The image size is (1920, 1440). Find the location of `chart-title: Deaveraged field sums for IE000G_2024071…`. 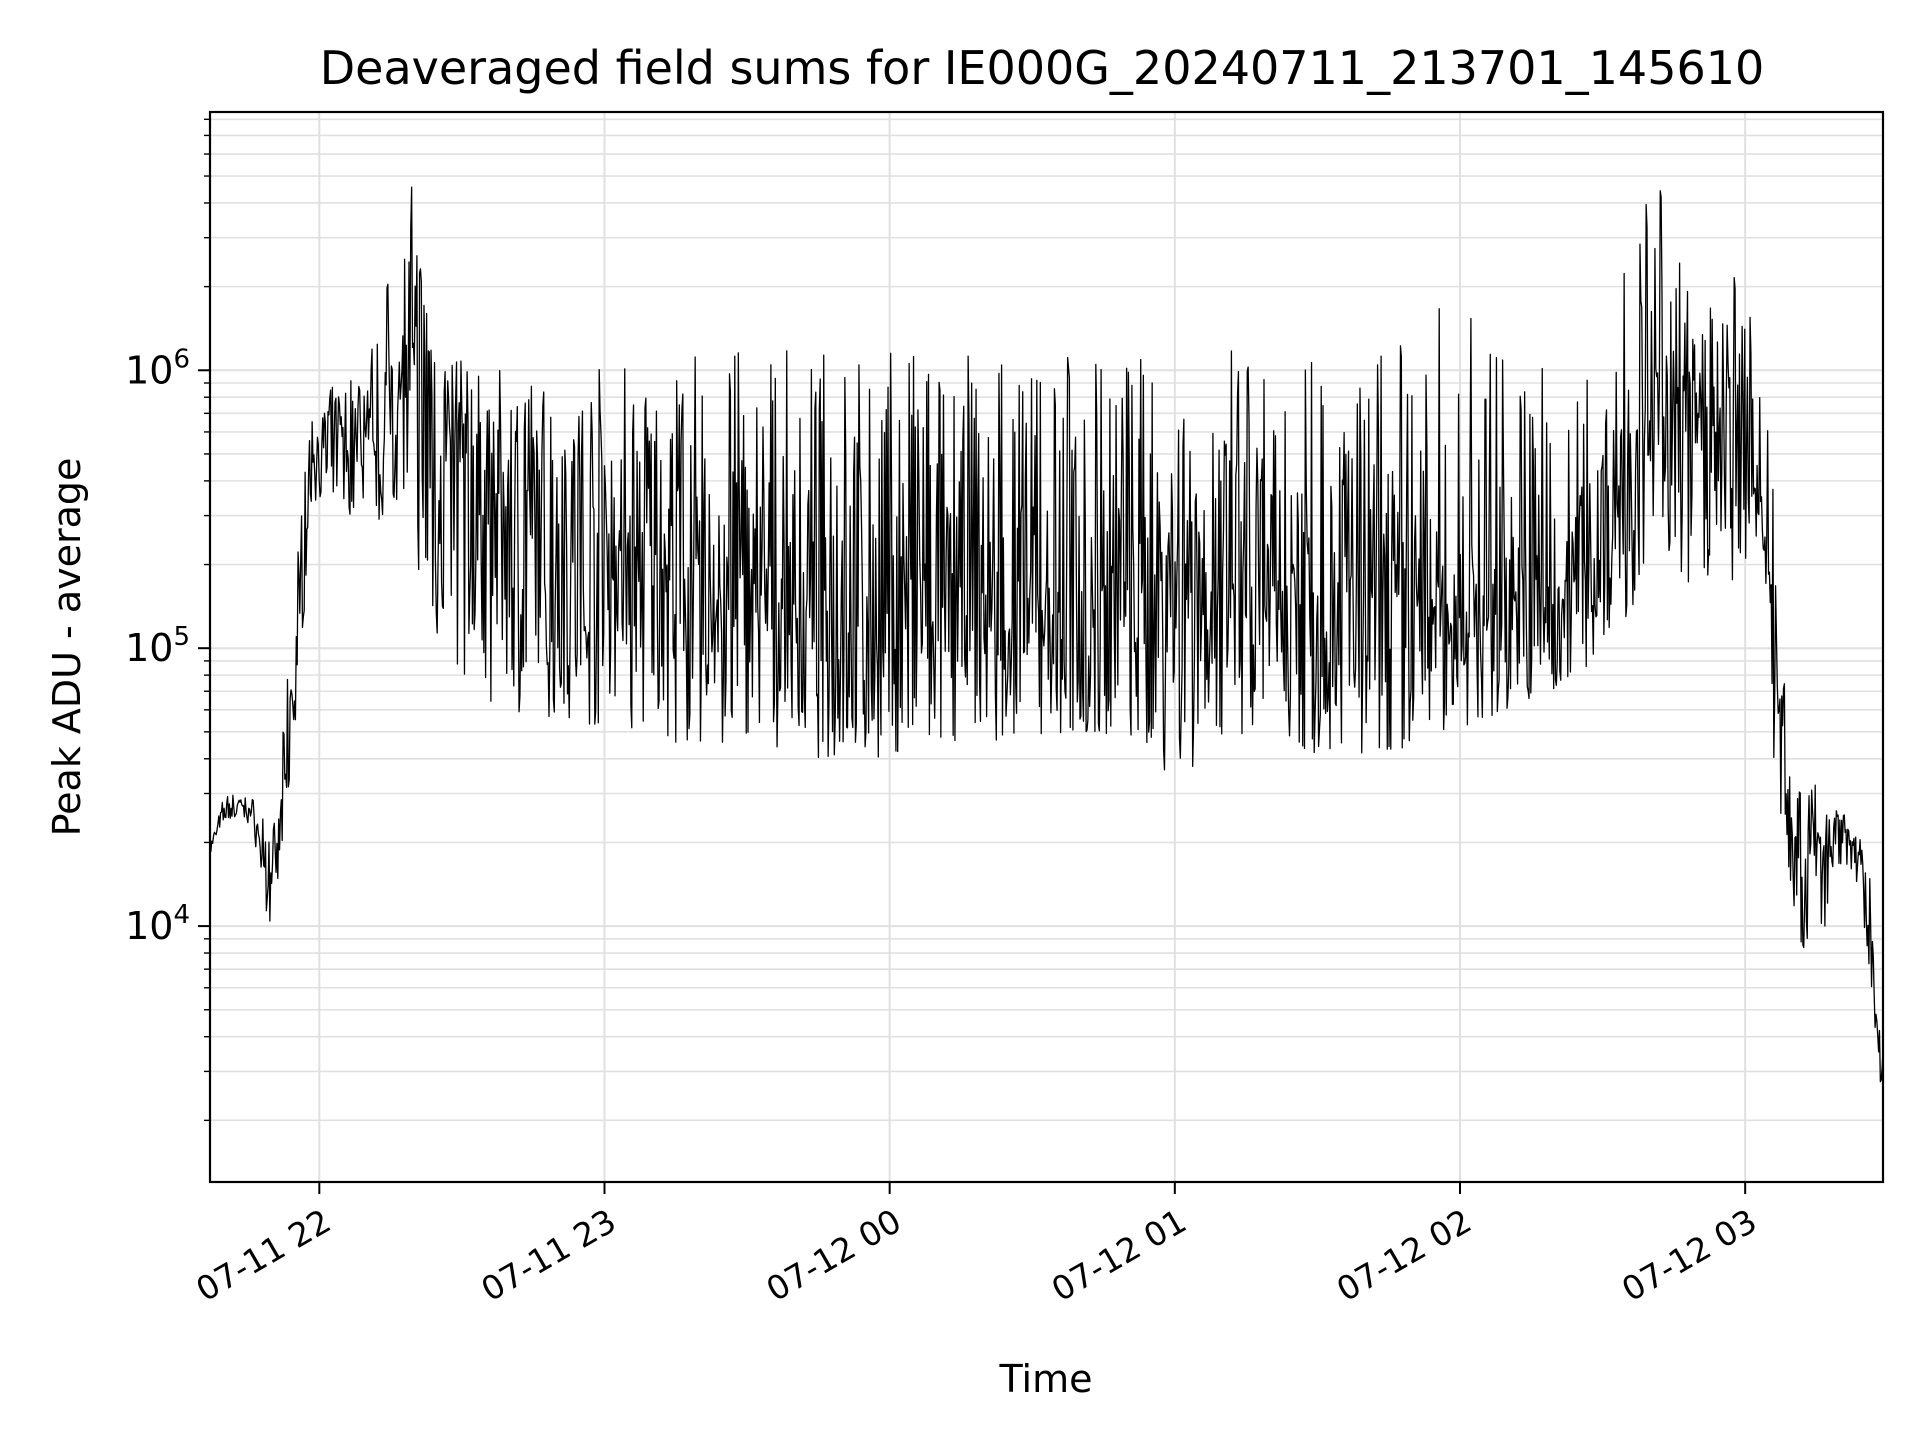

chart-title: Deaveraged field sums for IE000G_2024071… is located at coordinates (1042, 68).